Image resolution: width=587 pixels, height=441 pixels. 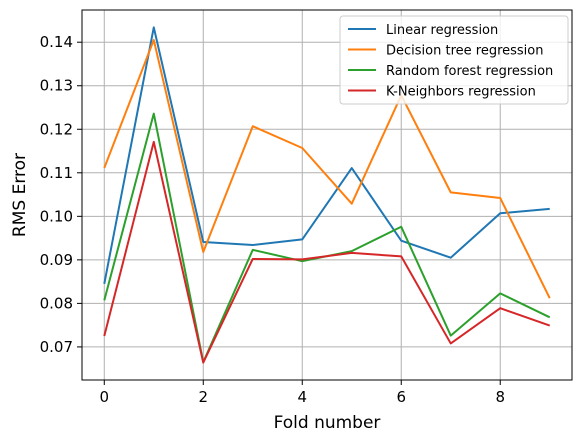 What do you see at coordinates (56, 303) in the screenshot?
I see `y-tick-label: 0.08` at bounding box center [56, 303].